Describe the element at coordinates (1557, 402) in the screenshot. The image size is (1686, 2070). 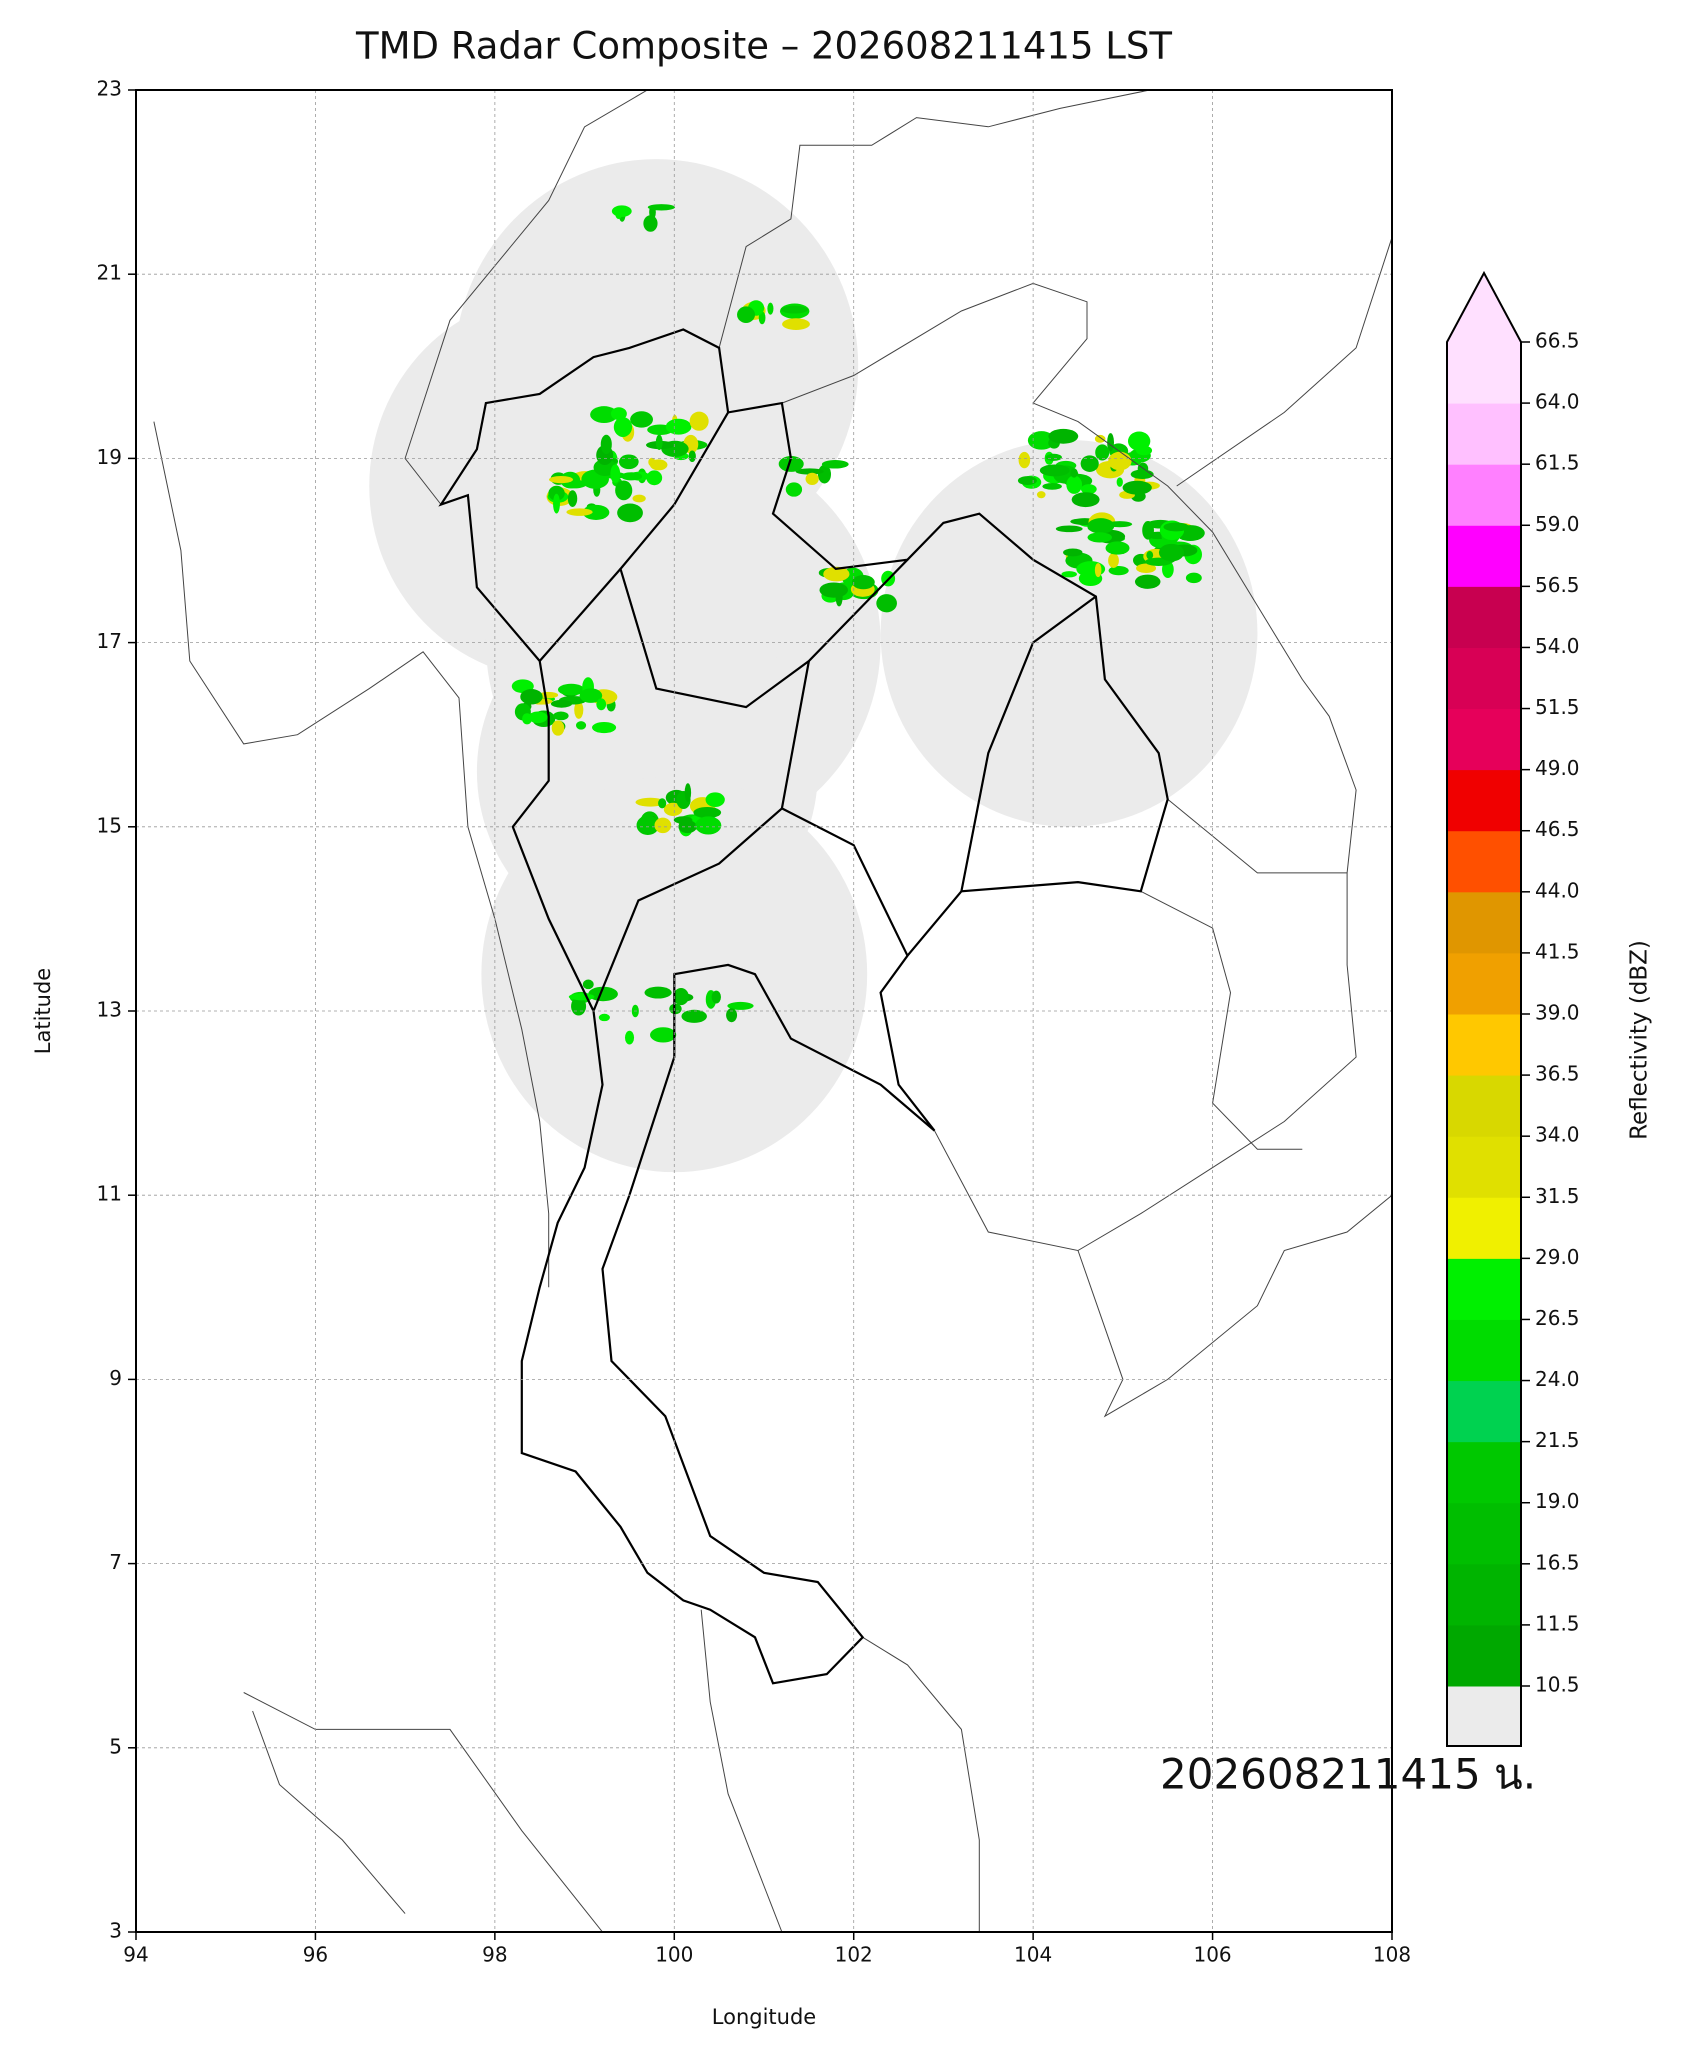
I see `colorbar-tick-label: 64.0` at that location.